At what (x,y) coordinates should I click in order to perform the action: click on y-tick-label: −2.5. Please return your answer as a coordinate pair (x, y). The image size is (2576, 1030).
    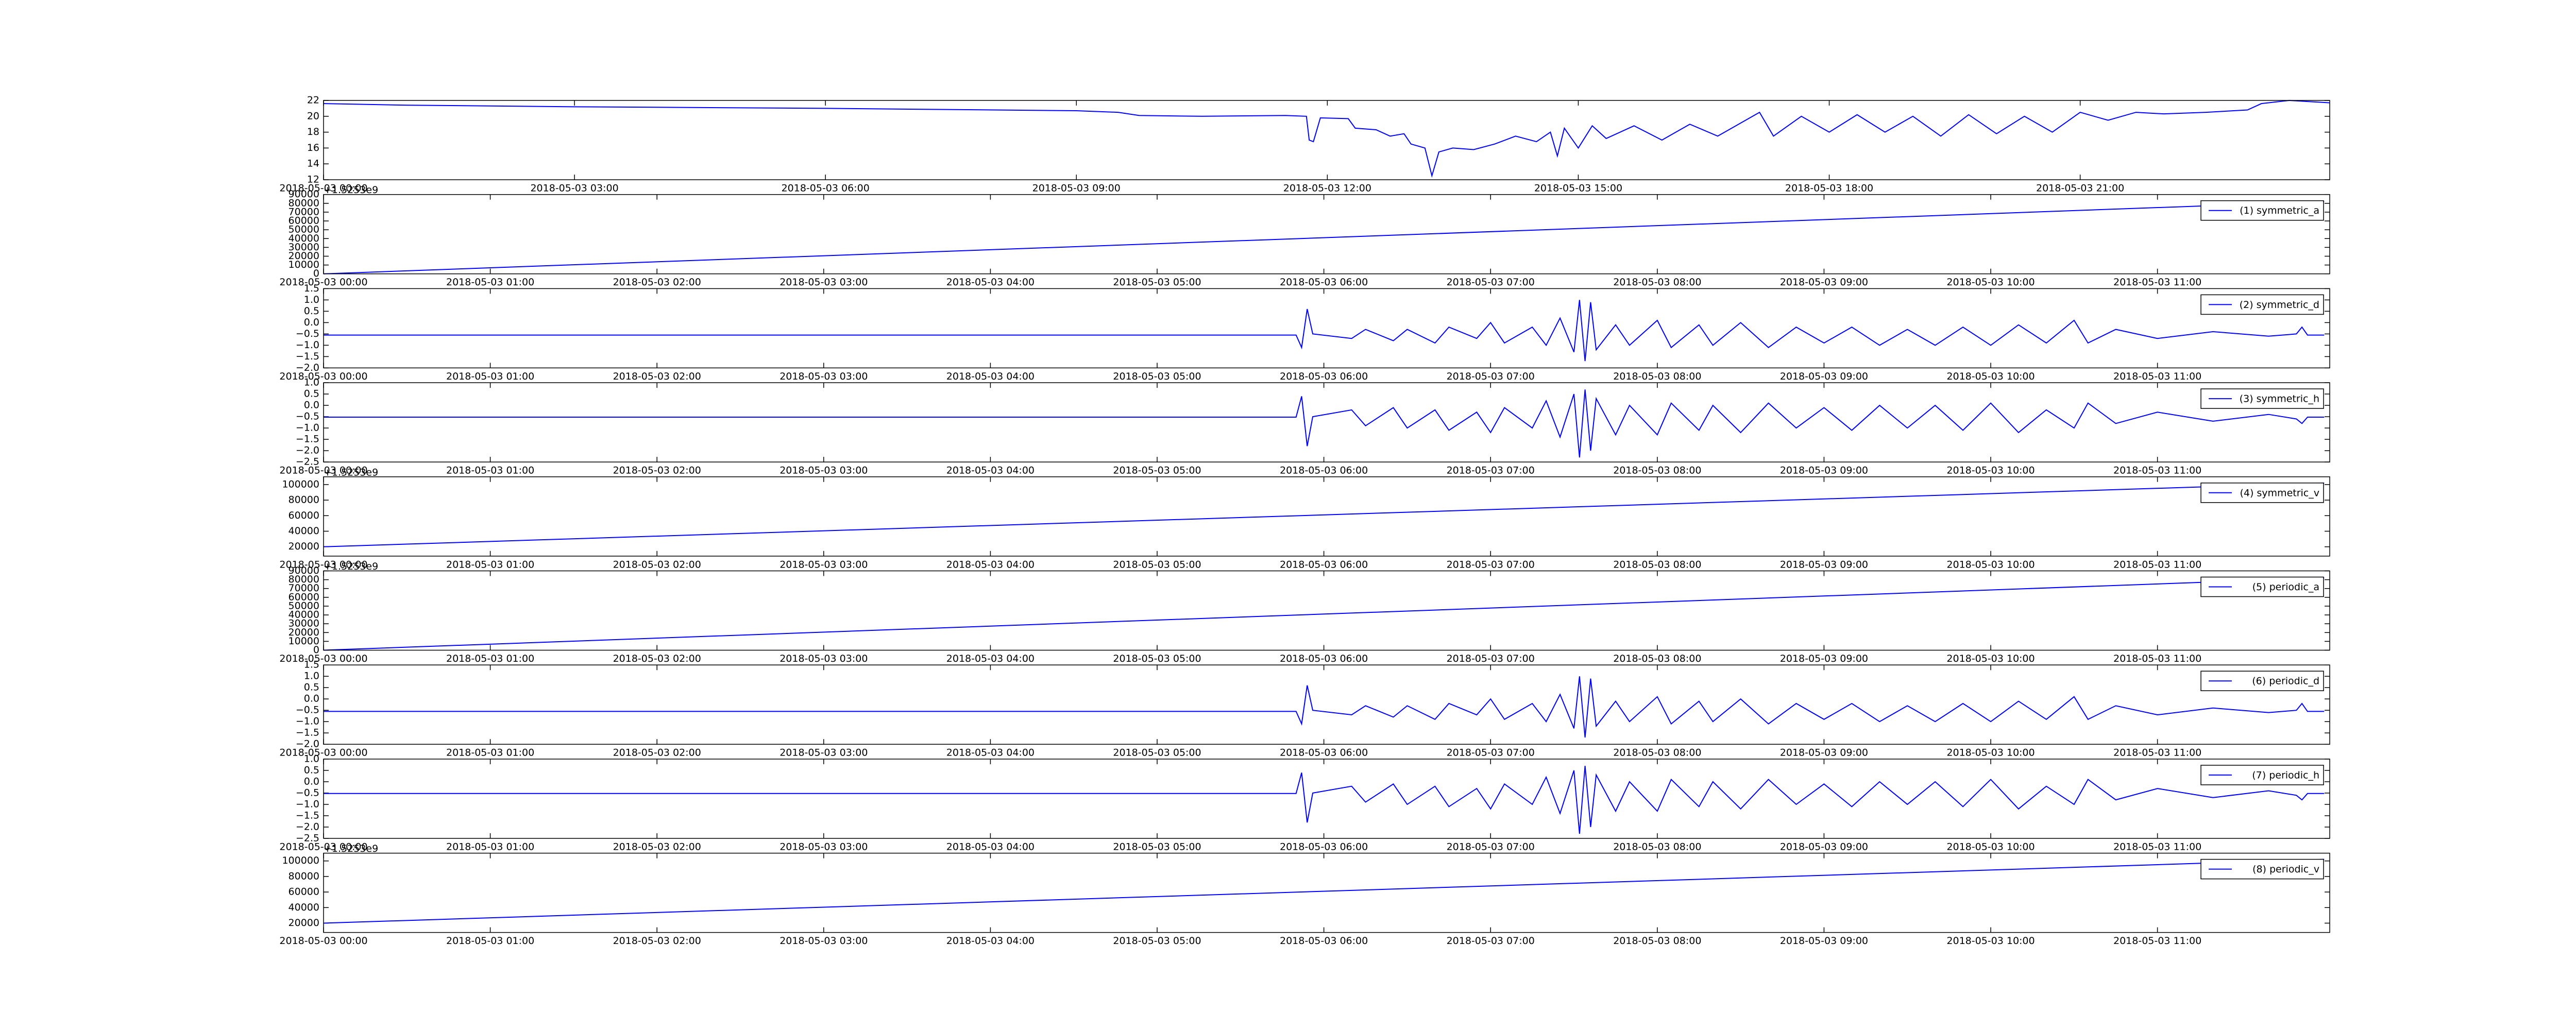
    Looking at the image, I should click on (307, 462).